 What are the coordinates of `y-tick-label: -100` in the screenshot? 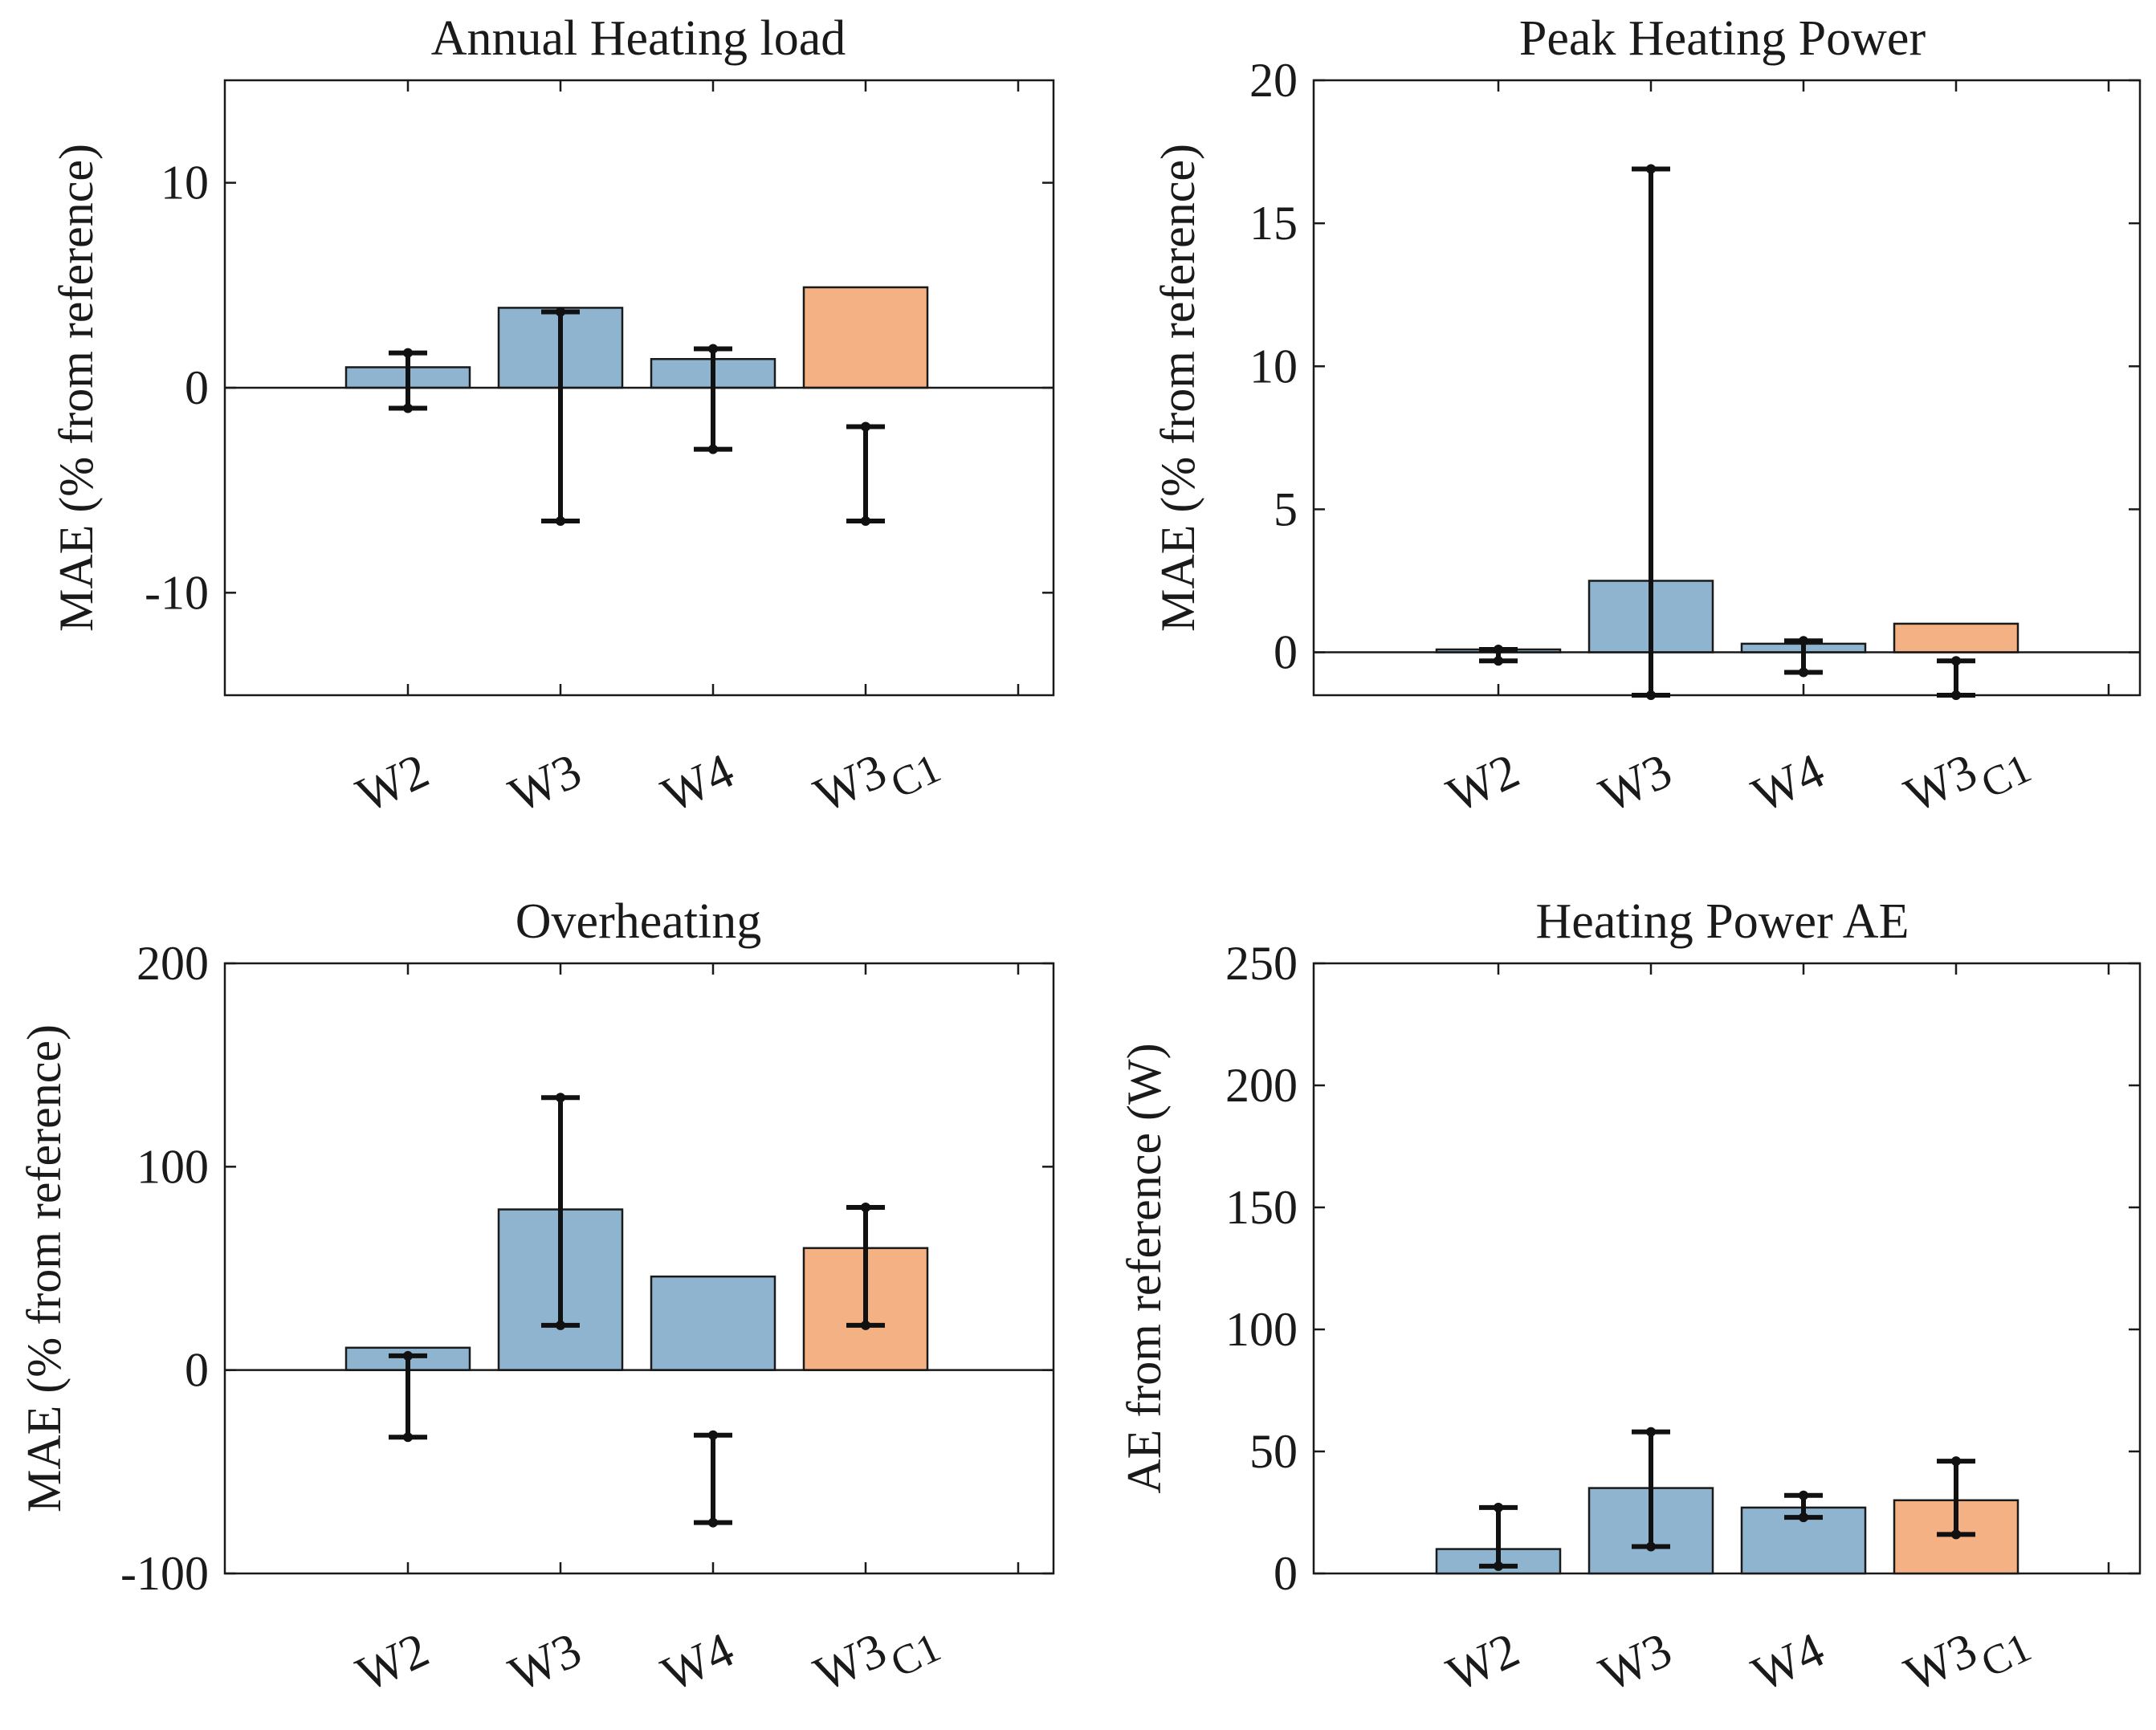 It's located at (165, 1573).